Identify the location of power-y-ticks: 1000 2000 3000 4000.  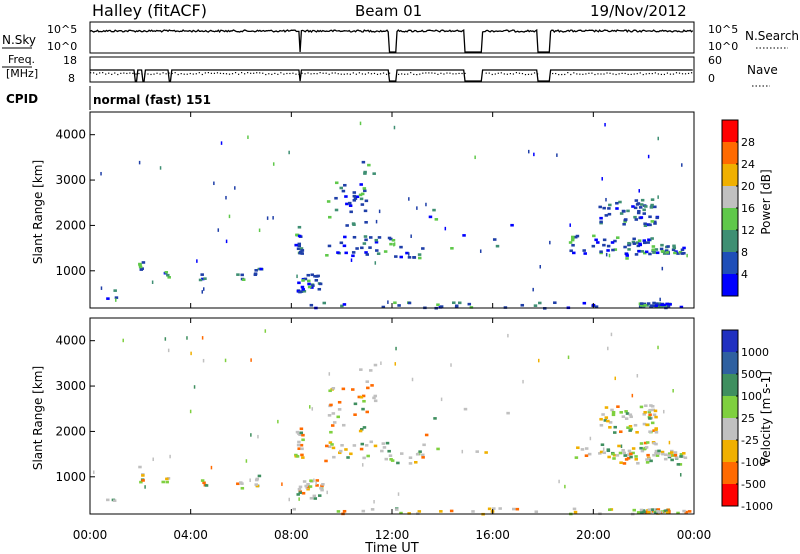
(75, 203).